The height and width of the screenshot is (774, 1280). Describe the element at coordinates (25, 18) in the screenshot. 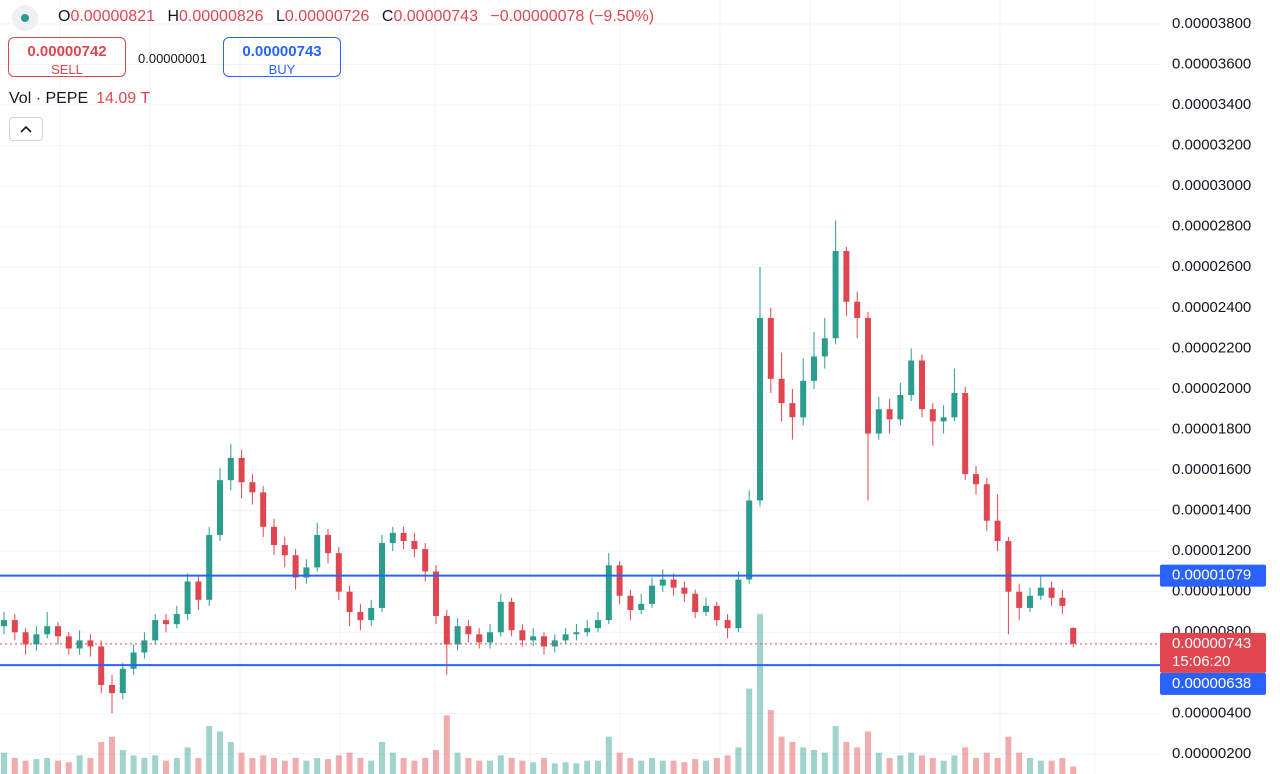

I see `status-dot` at that location.